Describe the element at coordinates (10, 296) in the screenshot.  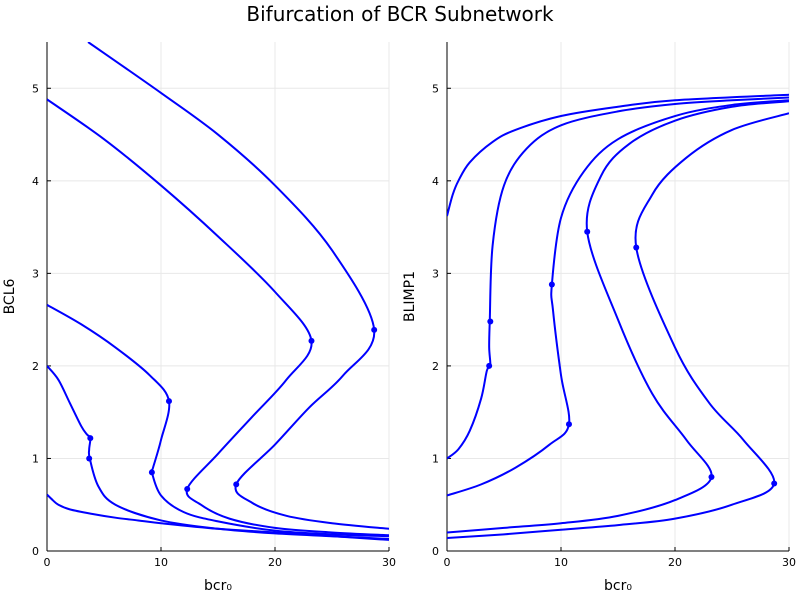
I see `y-axis-label: BCL6` at that location.